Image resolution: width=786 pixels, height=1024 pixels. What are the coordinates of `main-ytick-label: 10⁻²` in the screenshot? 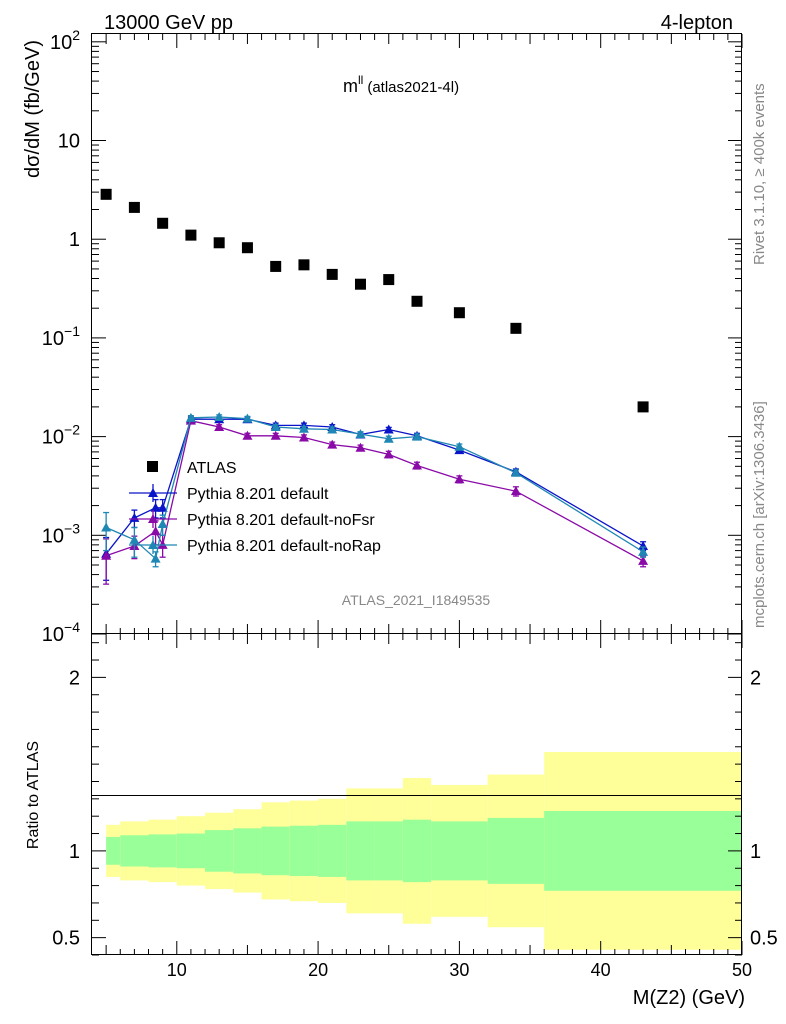 It's located at (61, 435).